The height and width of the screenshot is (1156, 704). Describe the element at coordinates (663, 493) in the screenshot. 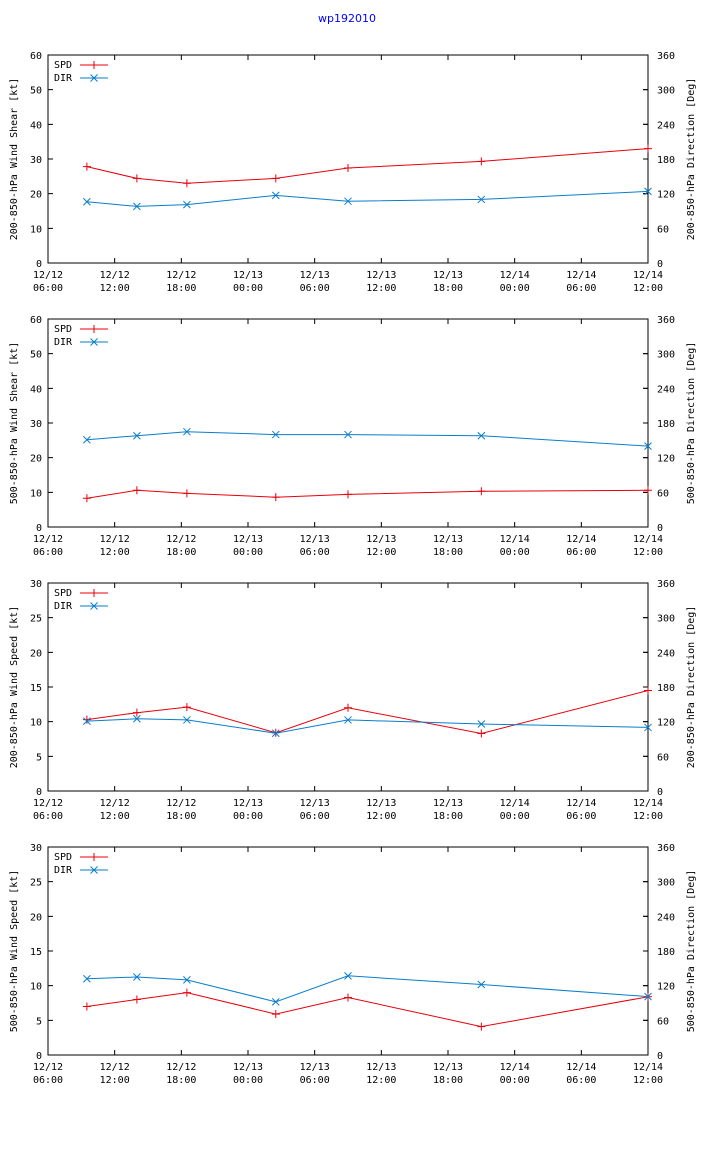

I see `y2-tick-label: 60` at that location.